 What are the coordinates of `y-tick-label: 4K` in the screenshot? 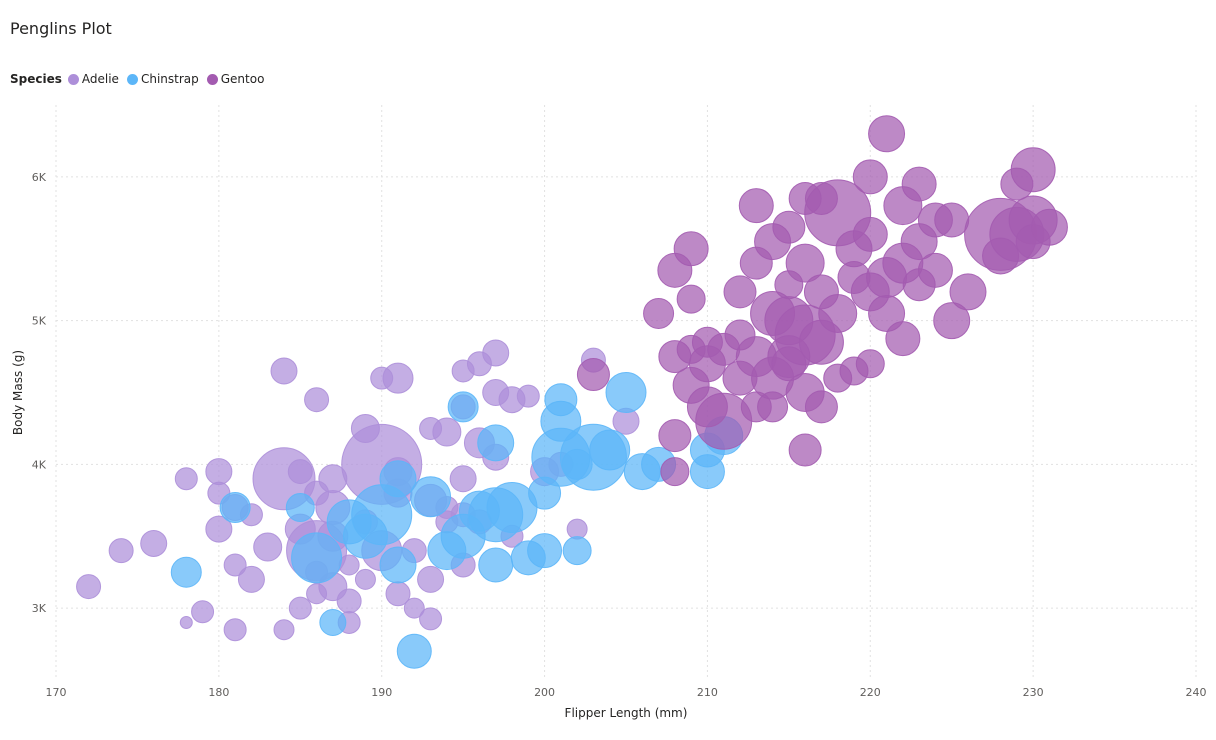 It's located at (39, 464).